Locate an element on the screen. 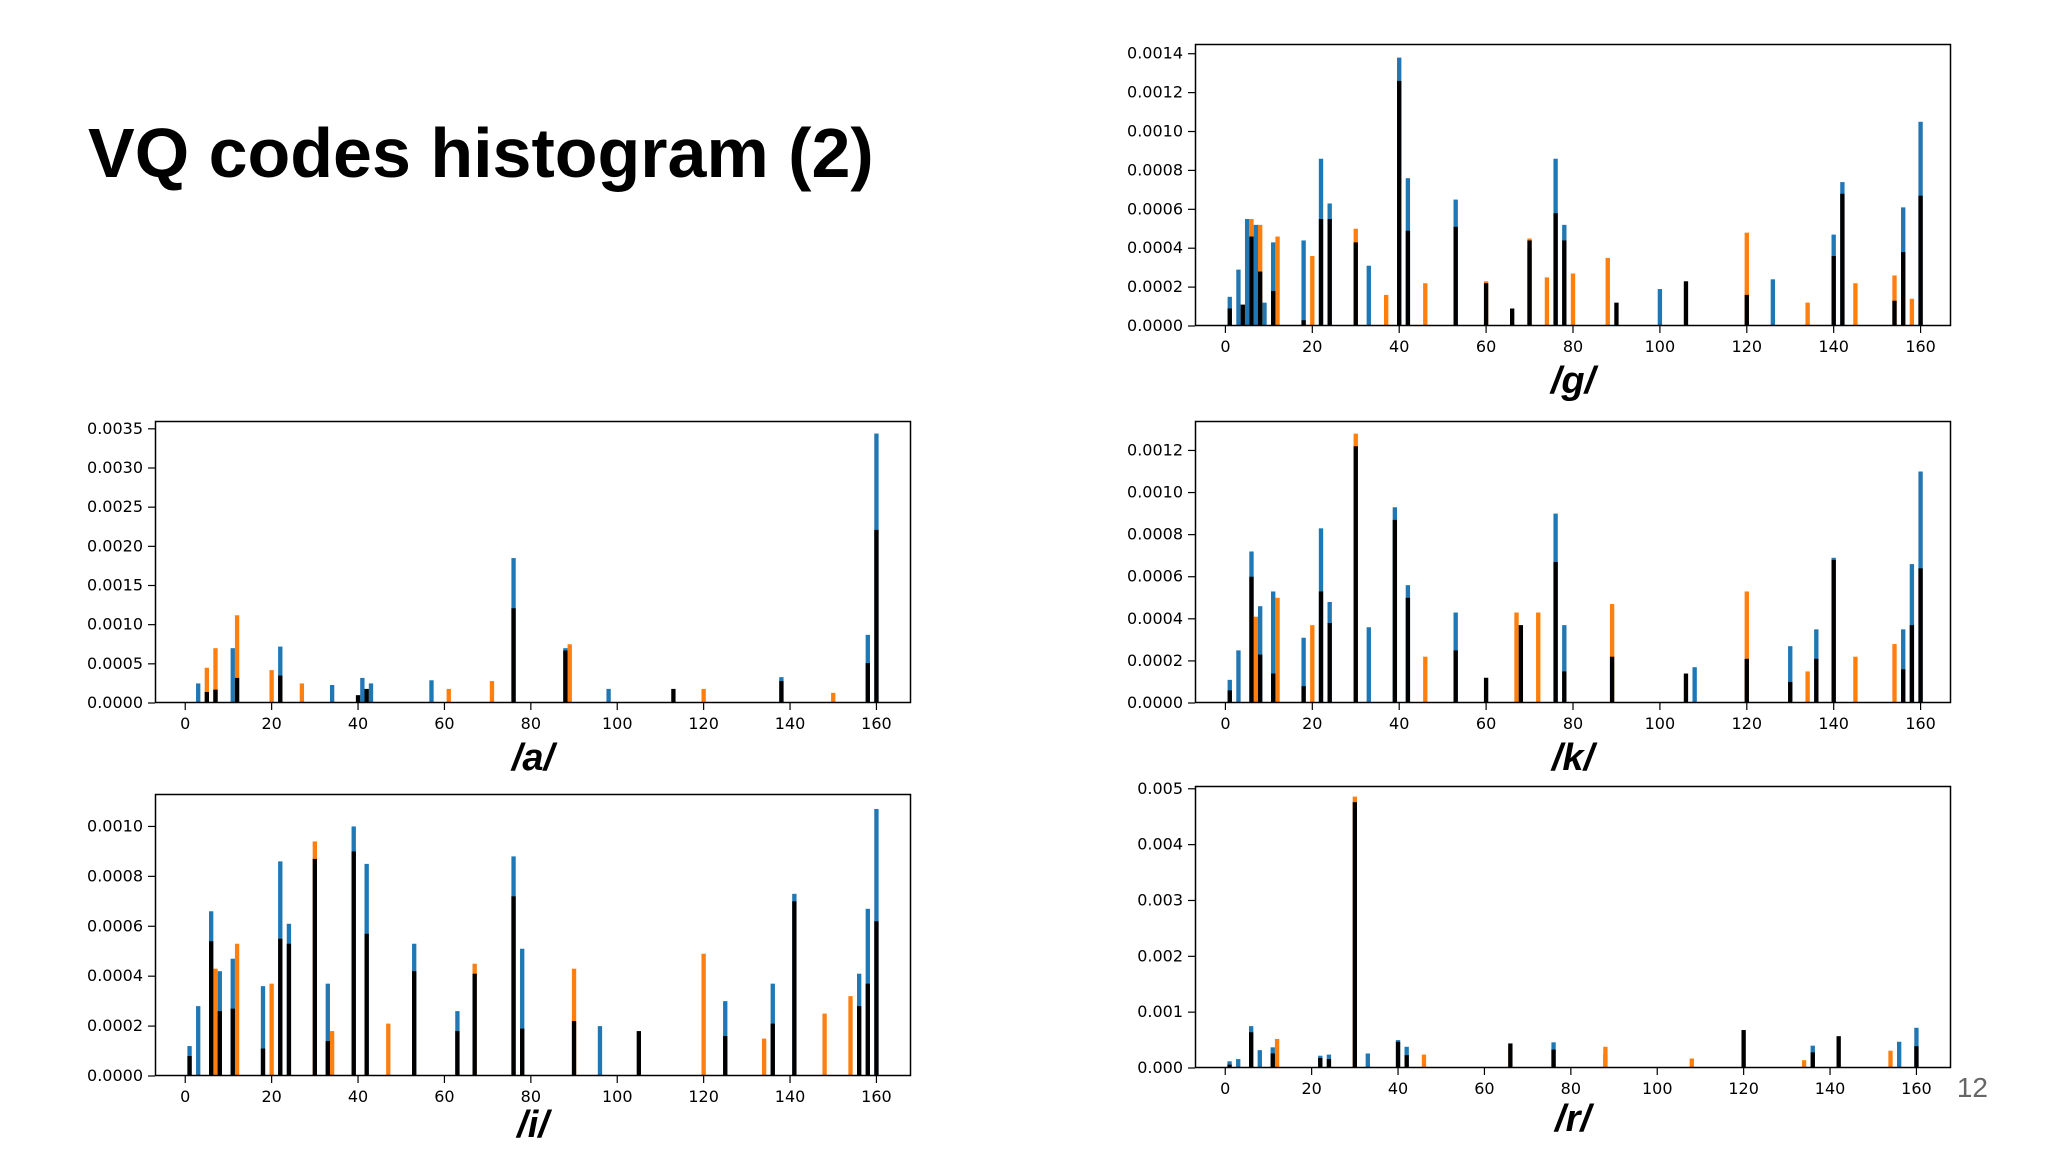  y-tick-label: 0.0035 is located at coordinates (115, 428).